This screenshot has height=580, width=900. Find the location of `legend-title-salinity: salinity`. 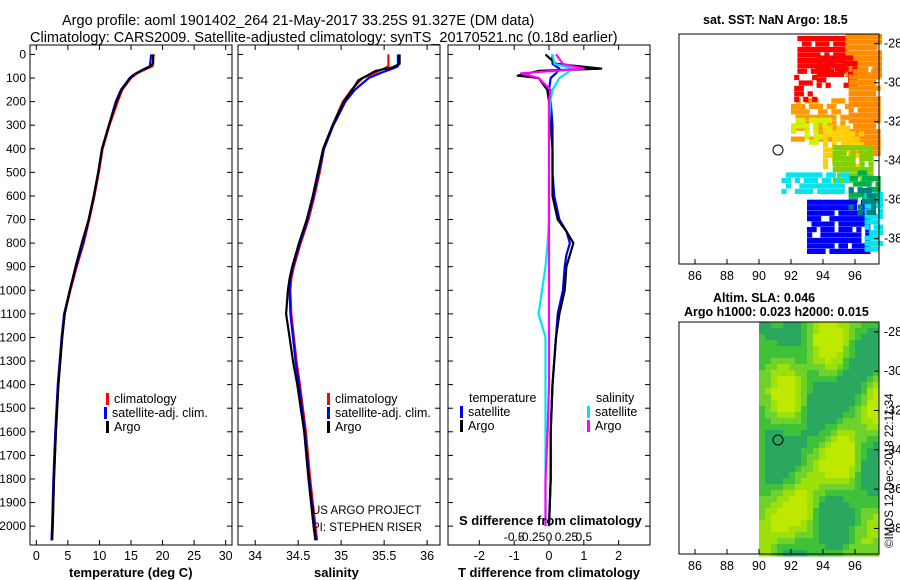

legend-title-salinity: salinity is located at coordinates (615, 398).